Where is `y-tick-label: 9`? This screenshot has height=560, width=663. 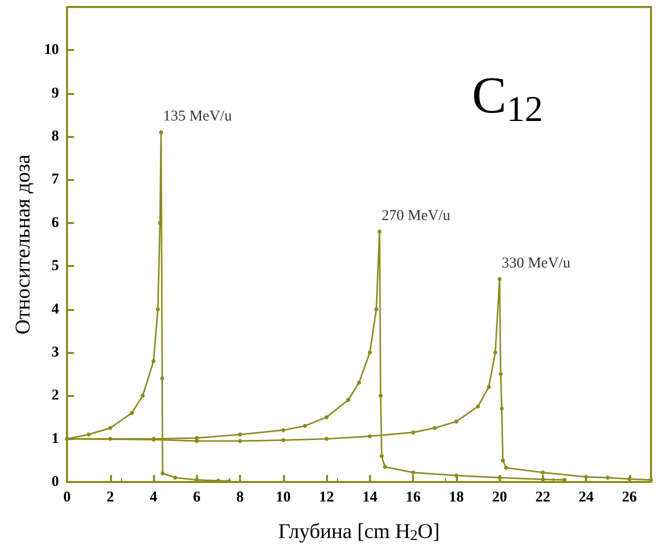
y-tick-label: 9 is located at coordinates (55, 93).